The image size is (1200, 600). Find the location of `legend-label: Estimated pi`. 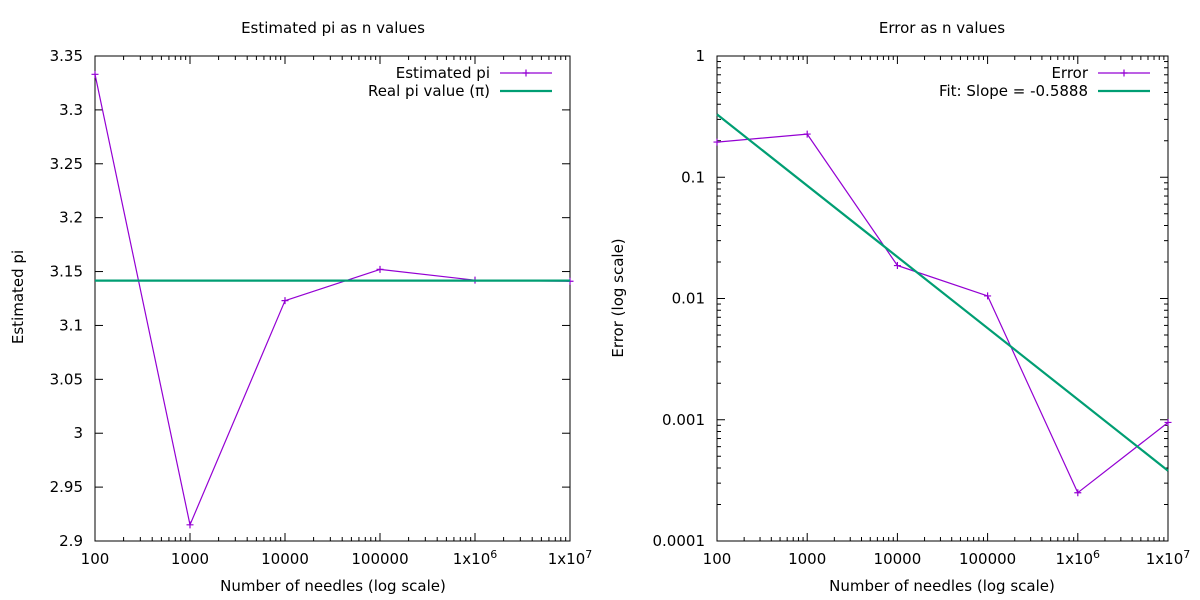

legend-label: Estimated pi is located at coordinates (443, 73).